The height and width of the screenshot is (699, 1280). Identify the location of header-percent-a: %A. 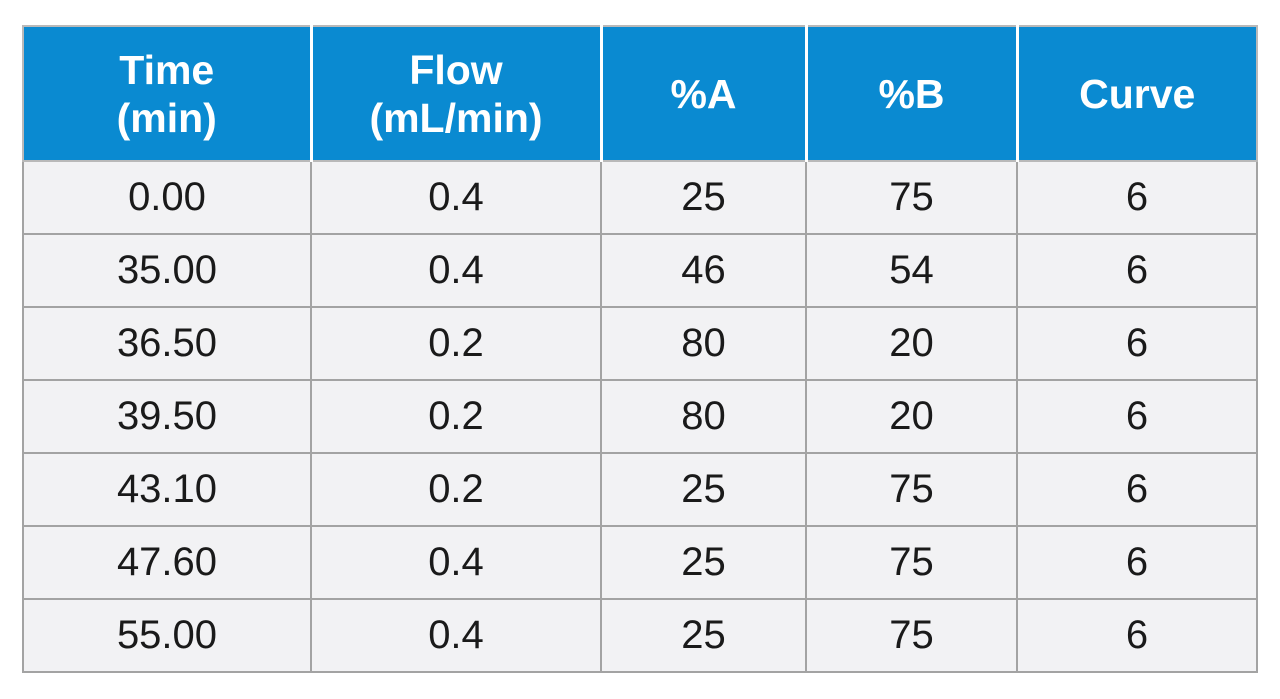
(703, 93).